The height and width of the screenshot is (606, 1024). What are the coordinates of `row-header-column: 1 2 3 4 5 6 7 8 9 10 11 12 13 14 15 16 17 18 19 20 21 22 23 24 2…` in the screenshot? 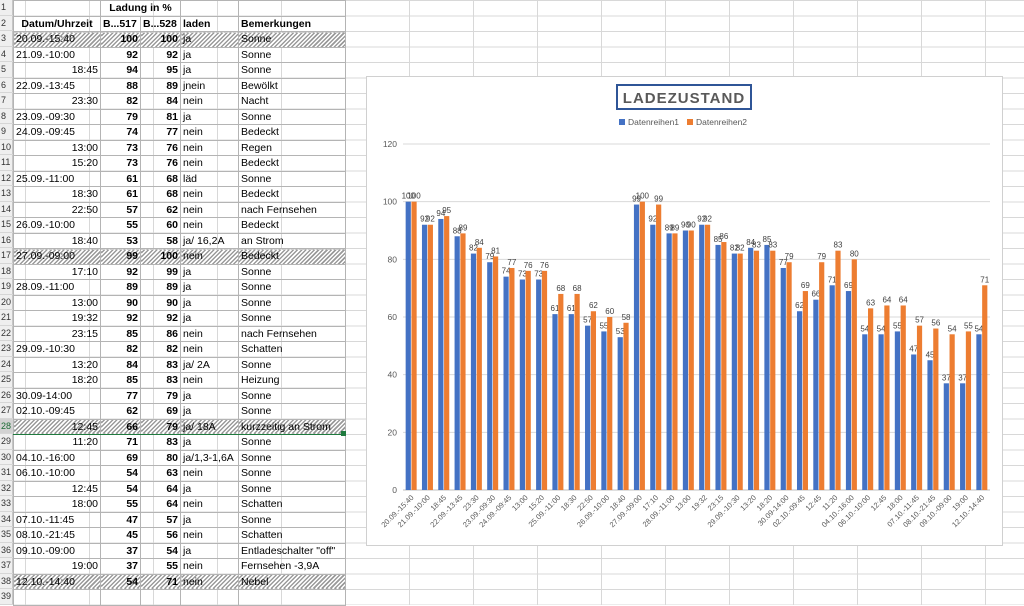 It's located at (6, 302).